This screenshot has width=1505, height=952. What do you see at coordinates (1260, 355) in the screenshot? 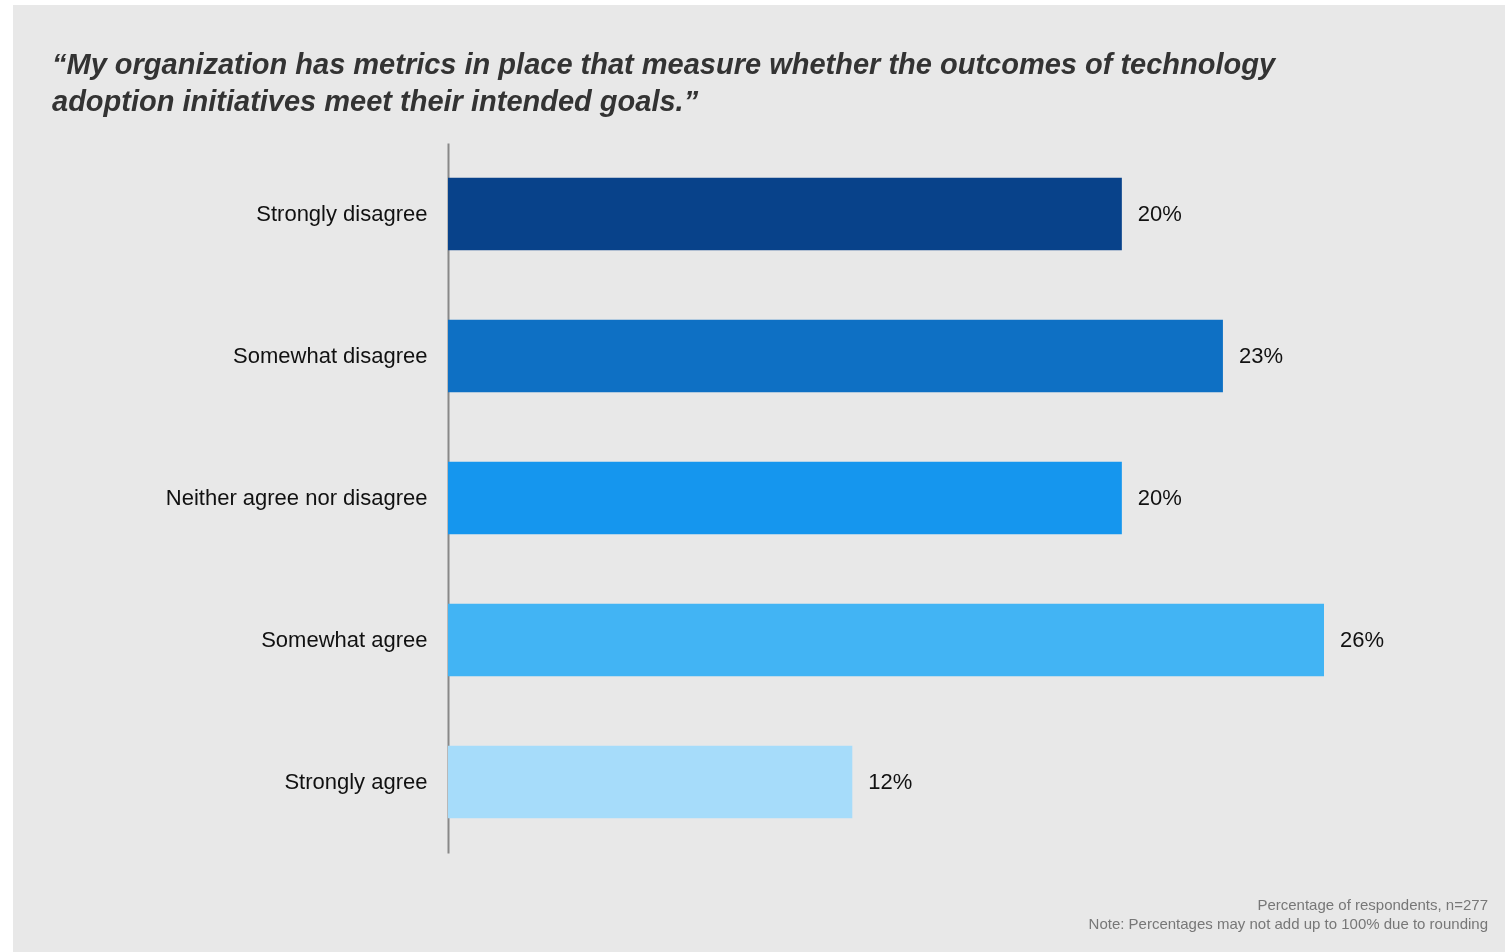
I see `data-label: 23%` at bounding box center [1260, 355].